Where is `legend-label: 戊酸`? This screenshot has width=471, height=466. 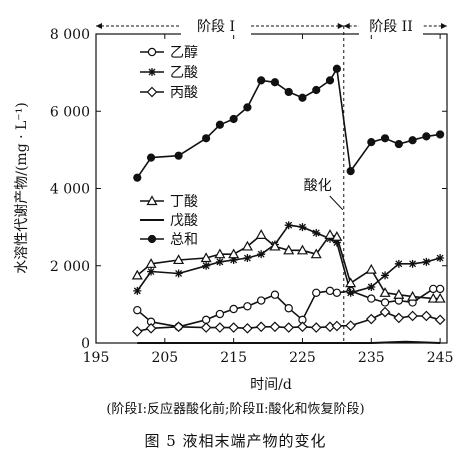
legend-label: 戊酸 is located at coordinates (184, 221).